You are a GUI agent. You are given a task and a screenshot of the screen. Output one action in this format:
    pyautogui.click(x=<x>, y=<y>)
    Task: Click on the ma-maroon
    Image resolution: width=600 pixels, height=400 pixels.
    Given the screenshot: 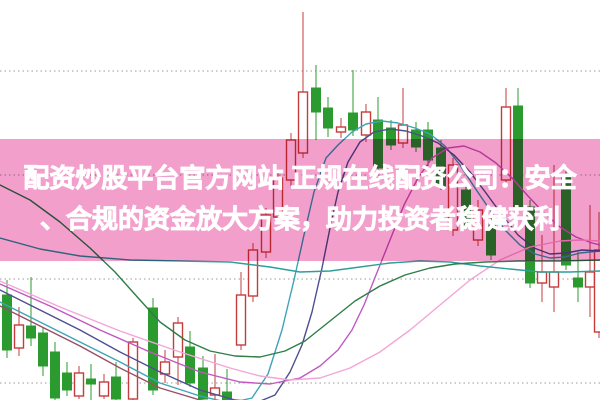 What is the action you would take?
    pyautogui.click(x=101, y=352)
    